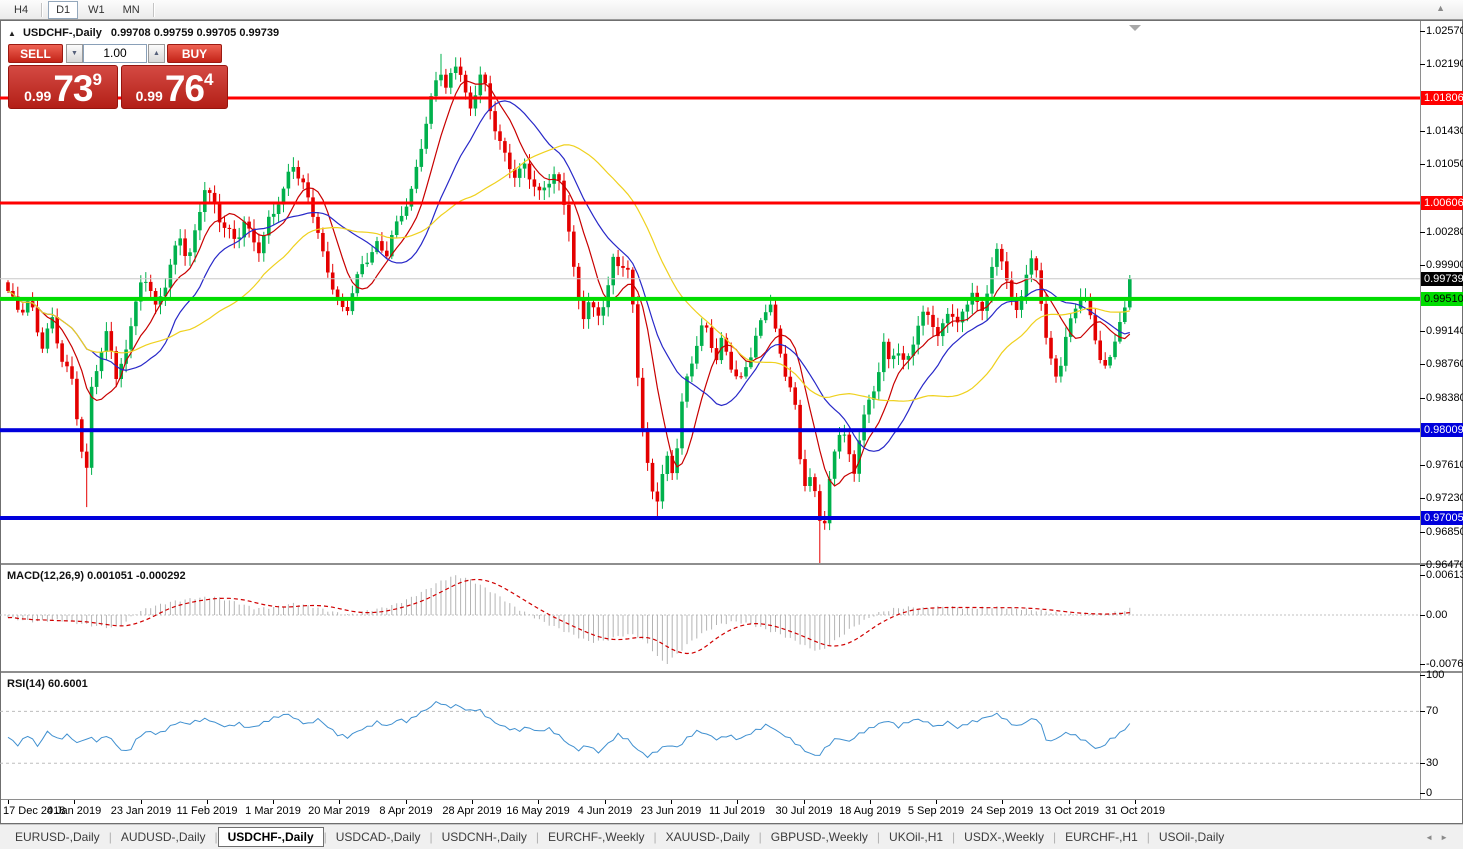 This screenshot has height=849, width=1463. What do you see at coordinates (1444, 265) in the screenshot?
I see `price-axis-label: 0.99900` at bounding box center [1444, 265].